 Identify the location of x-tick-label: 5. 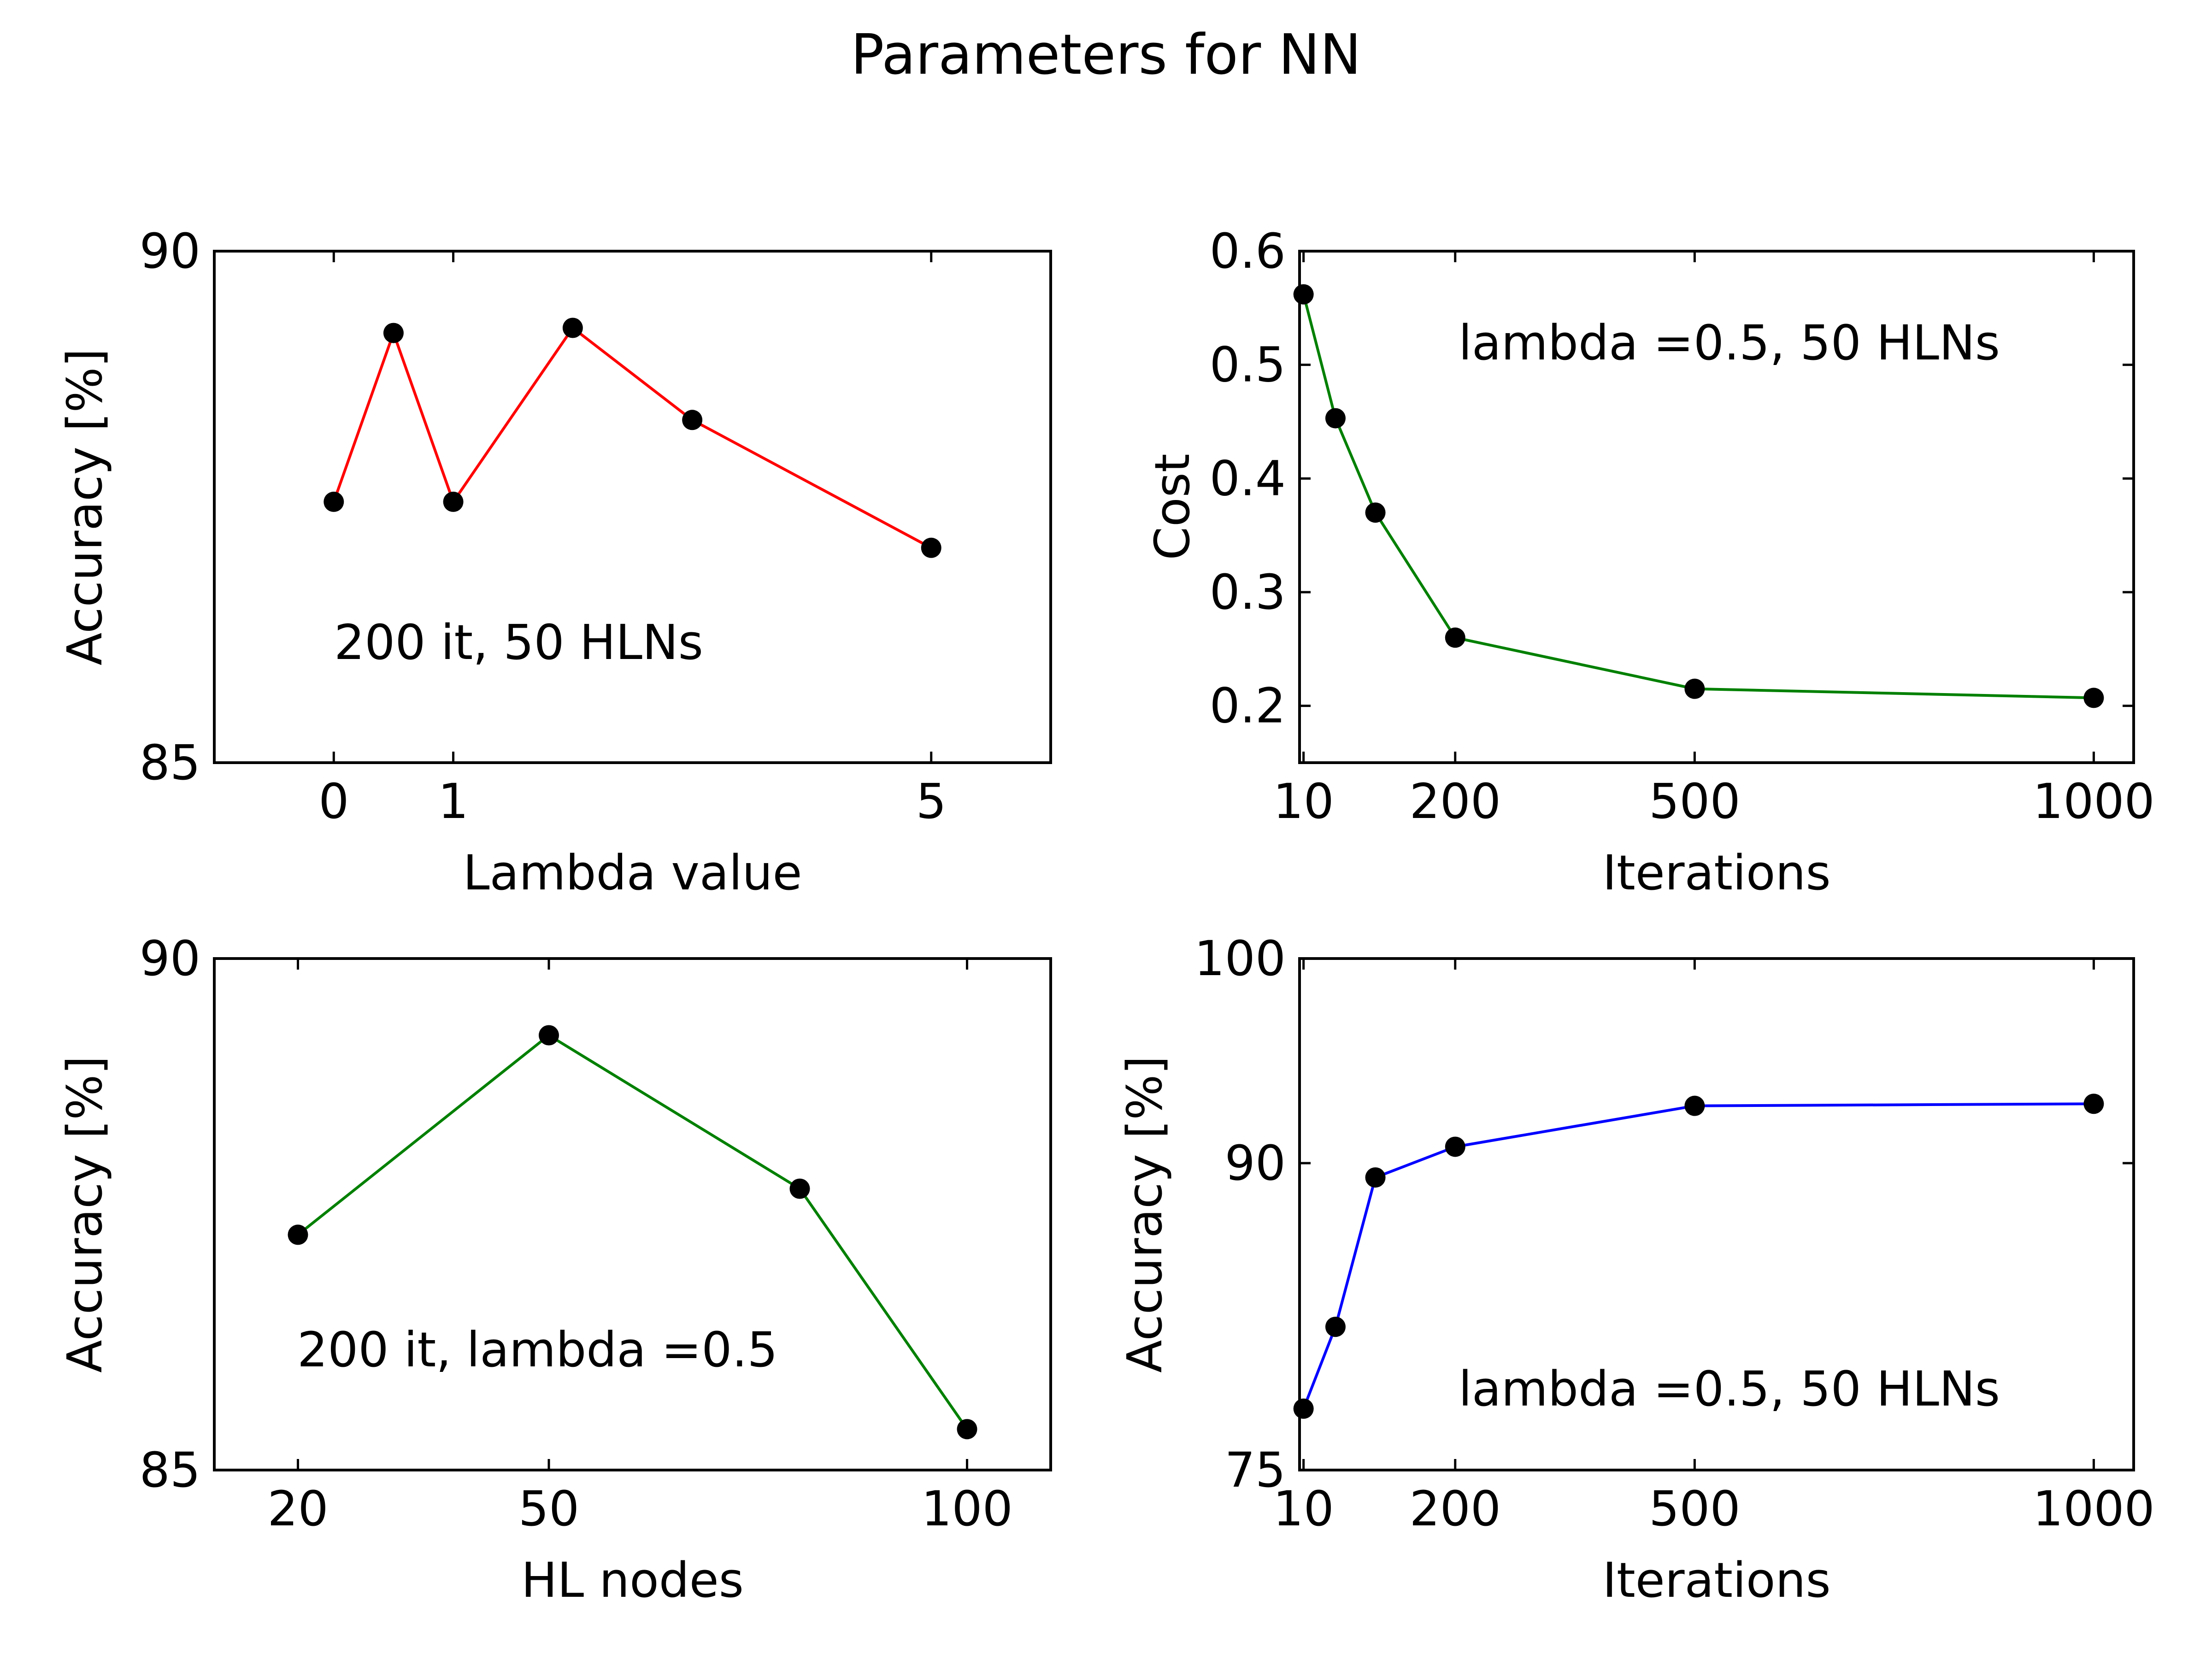
(931, 801).